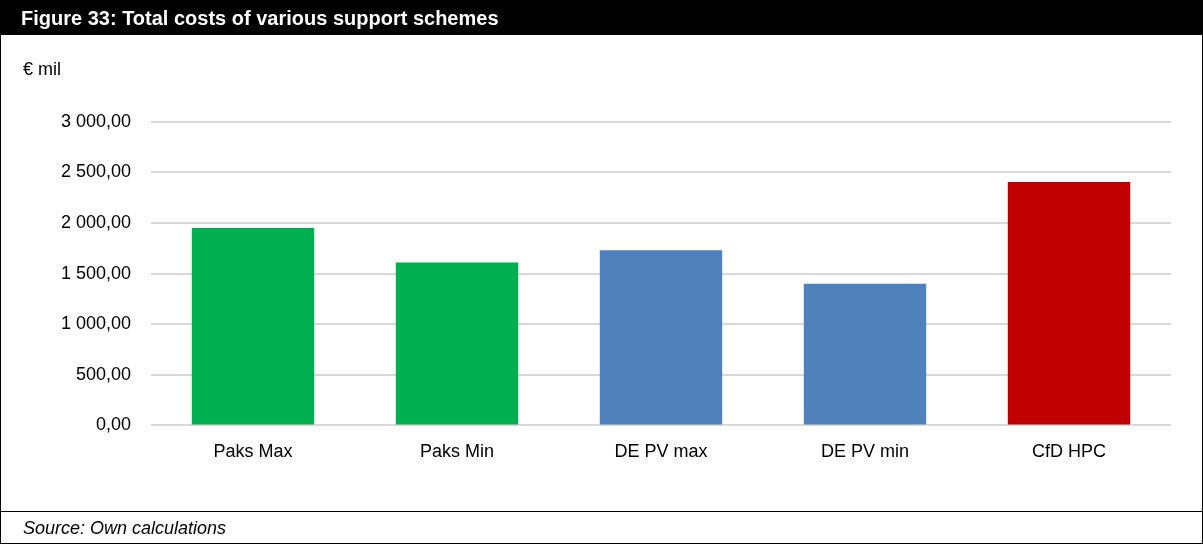 The height and width of the screenshot is (544, 1203). What do you see at coordinates (103, 373) in the screenshot?
I see `y-tick-label: 500,00` at bounding box center [103, 373].